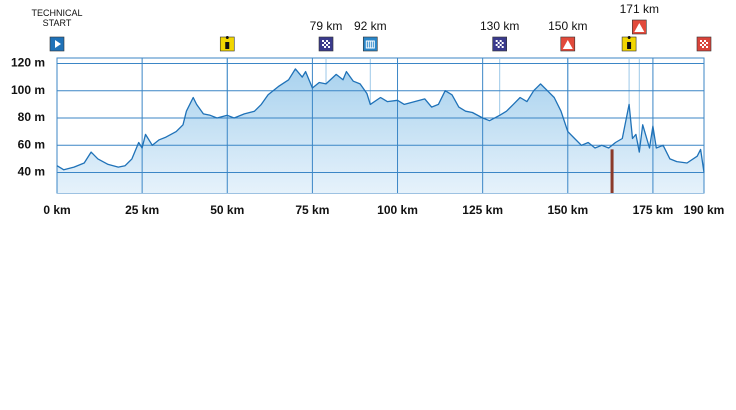 This screenshot has width=736, height=410. Describe the element at coordinates (28, 90) in the screenshot. I see `y-tick-label: 100 m` at that location.